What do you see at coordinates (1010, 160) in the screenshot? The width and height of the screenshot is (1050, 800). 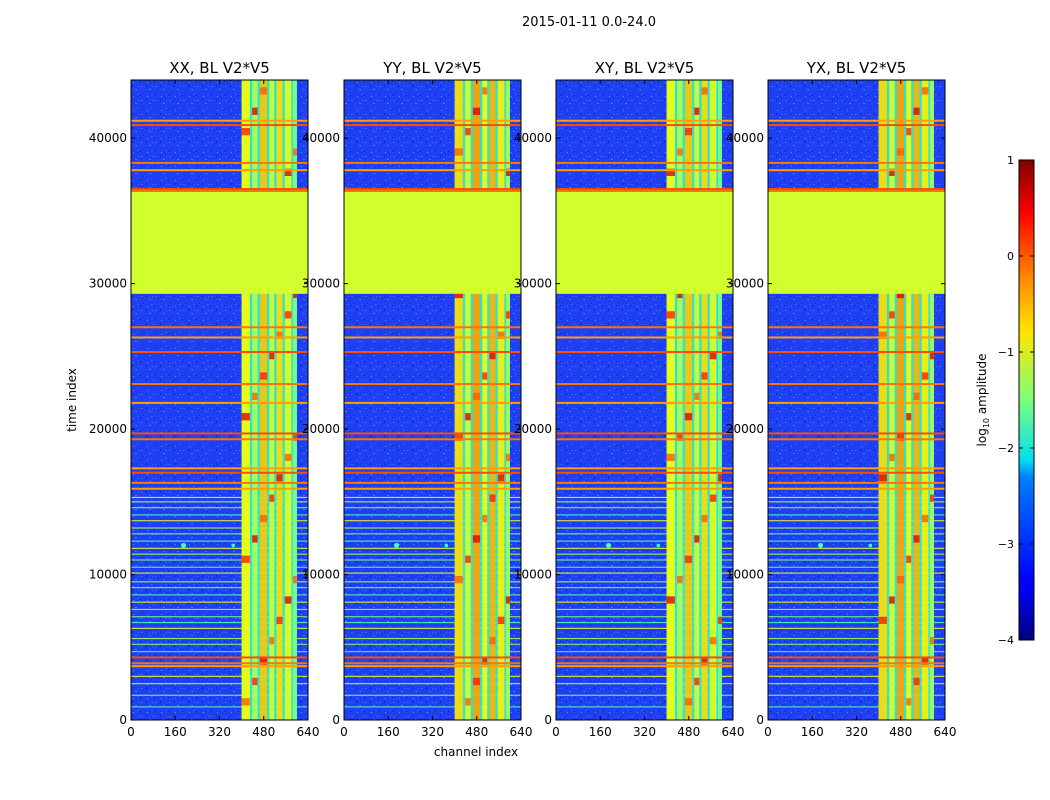 I see `colorbar-tick-label: 1` at bounding box center [1010, 160].